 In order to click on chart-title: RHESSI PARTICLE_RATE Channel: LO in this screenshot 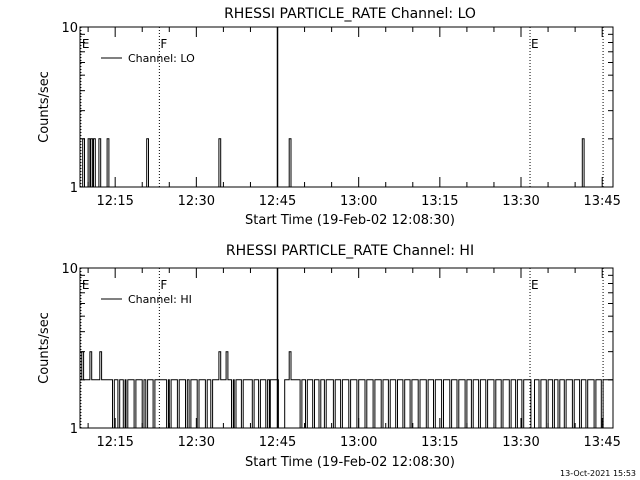, I will do `click(350, 14)`.